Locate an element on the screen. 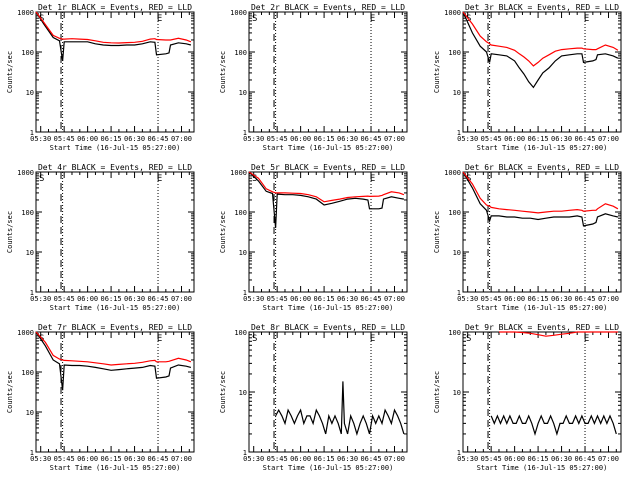 Image resolution: width=640 pixels, height=480 pixels. panel-title: Det 8r BLACK = Events, RED = LLD is located at coordinates (328, 327).